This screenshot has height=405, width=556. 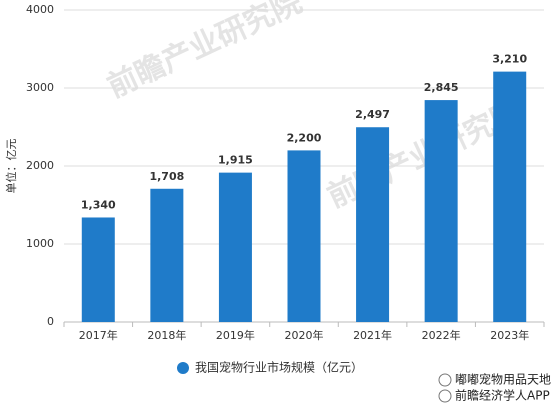 I want to click on x-tick-label: 2023年, so click(x=509, y=335).